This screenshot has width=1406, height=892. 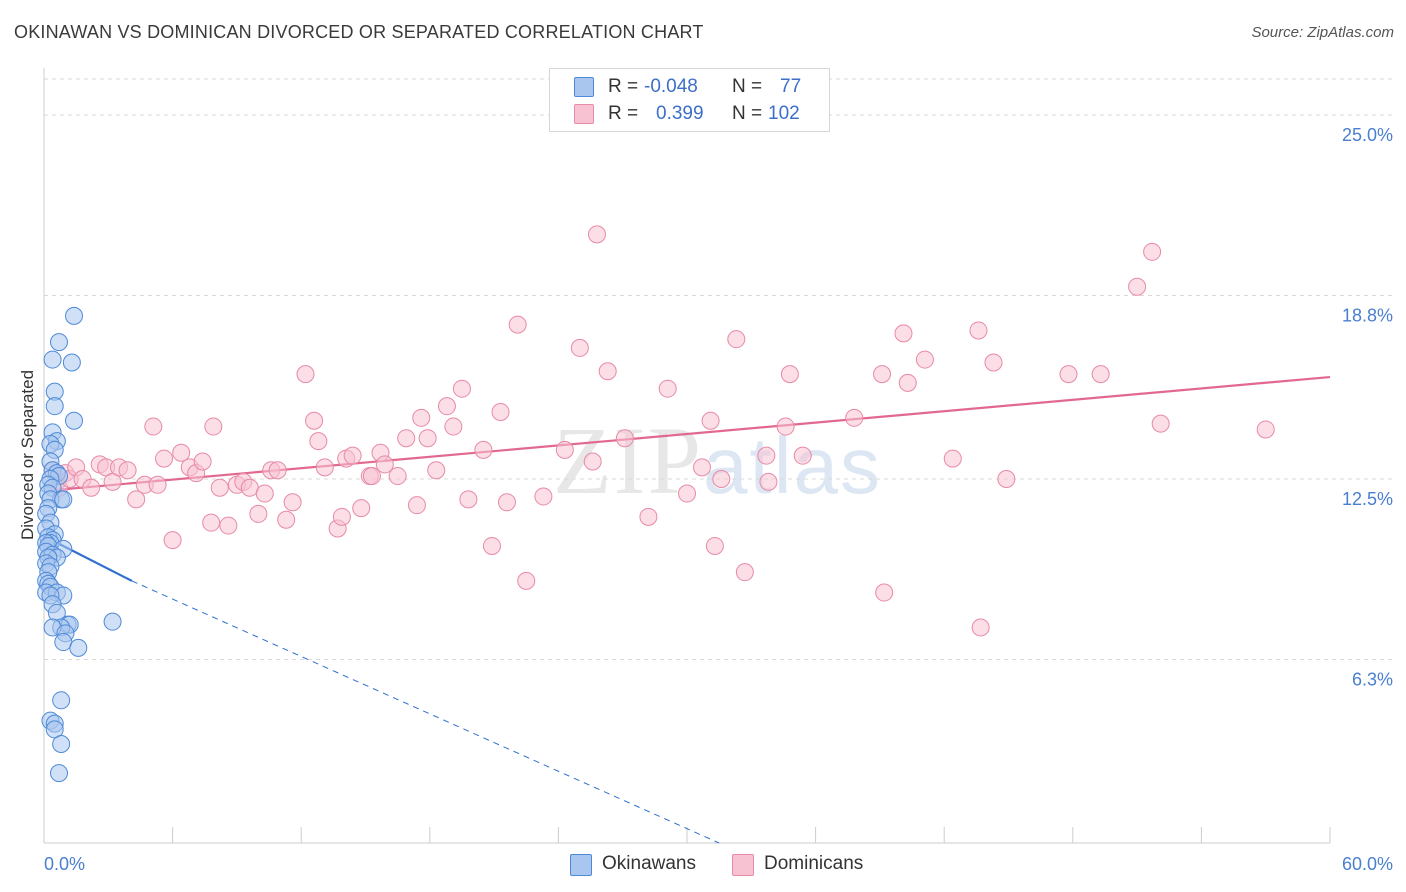 I want to click on legend-label: Dominicans, so click(x=814, y=863).